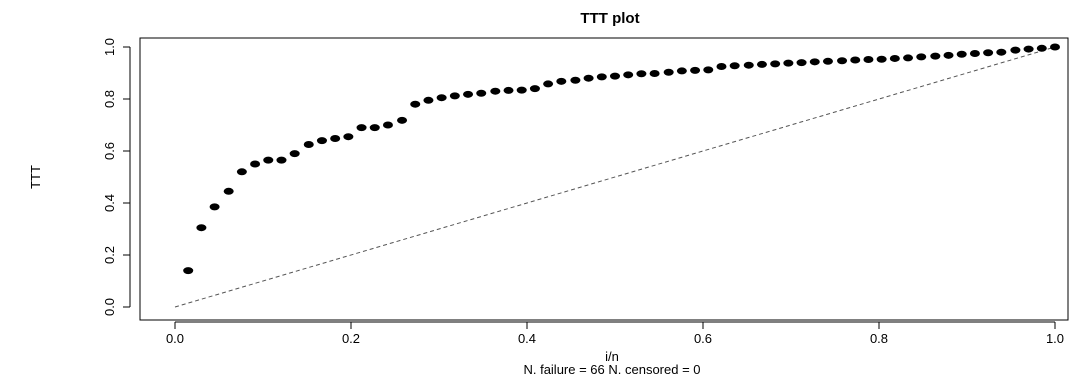 Image resolution: width=1080 pixels, height=379 pixels. What do you see at coordinates (703, 338) in the screenshot?
I see `x-tick-label: 0.6` at bounding box center [703, 338].